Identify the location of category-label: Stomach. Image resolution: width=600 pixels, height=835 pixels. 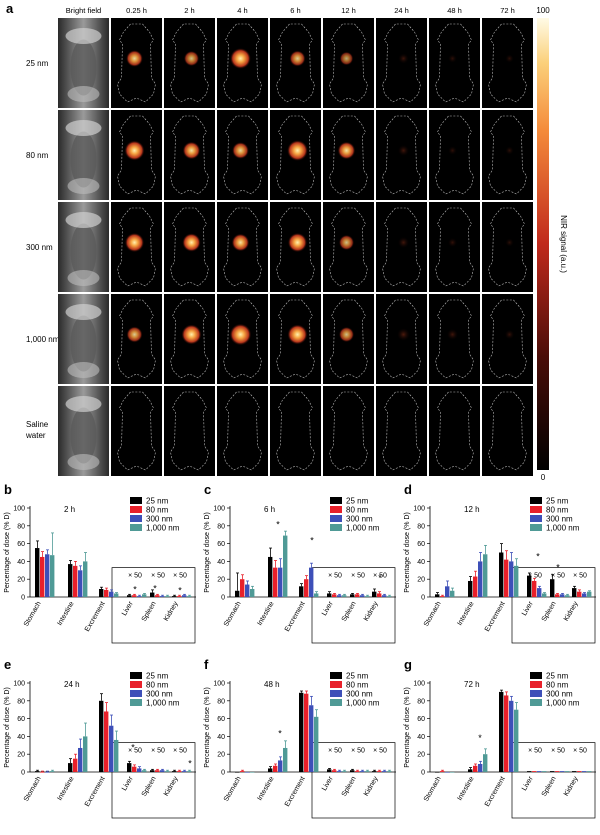
(433, 789).